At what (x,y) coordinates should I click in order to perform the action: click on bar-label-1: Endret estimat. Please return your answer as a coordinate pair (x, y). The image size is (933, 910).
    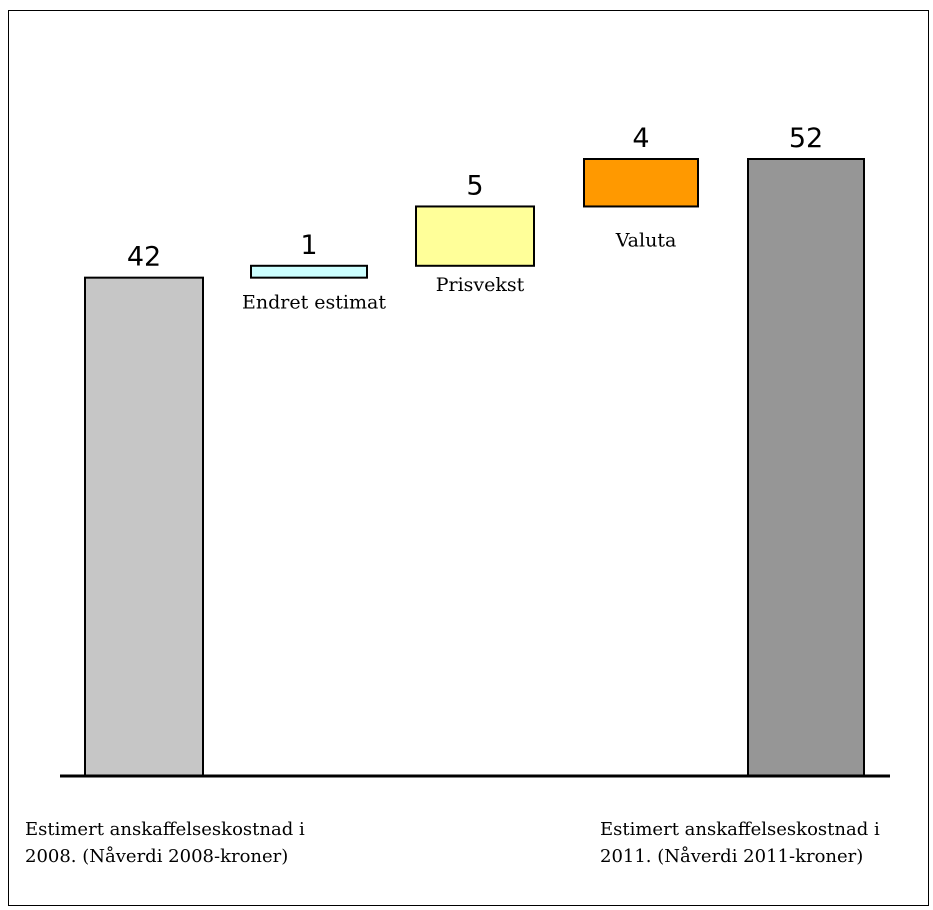
    Looking at the image, I should click on (314, 303).